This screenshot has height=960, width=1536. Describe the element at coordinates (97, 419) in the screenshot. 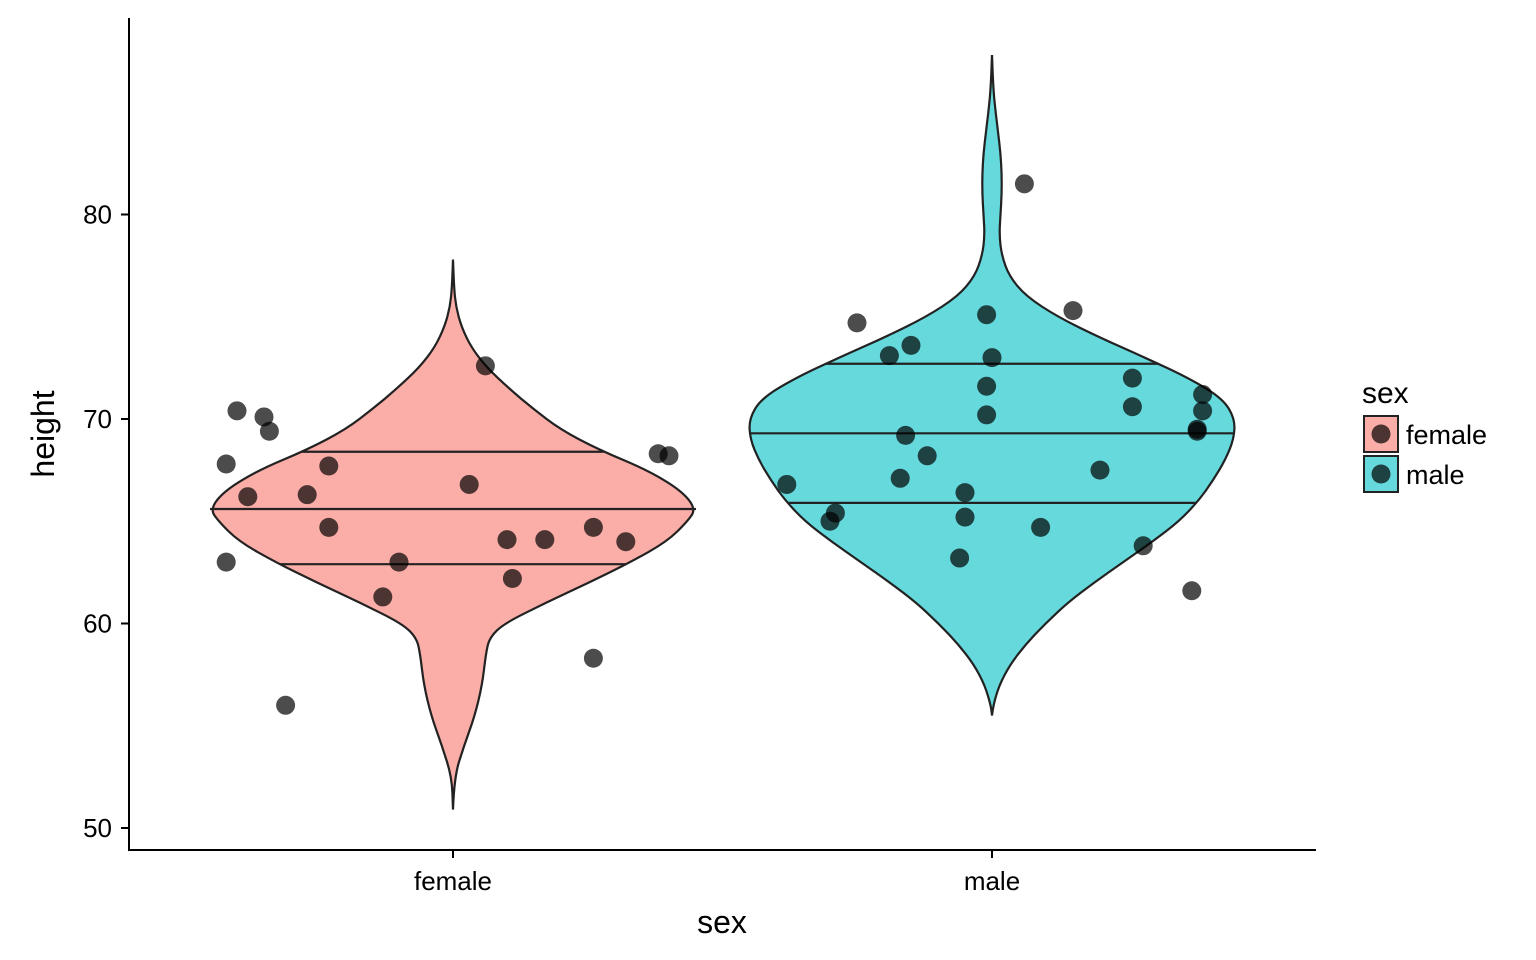

I see `y-tick-label-70: 70` at that location.